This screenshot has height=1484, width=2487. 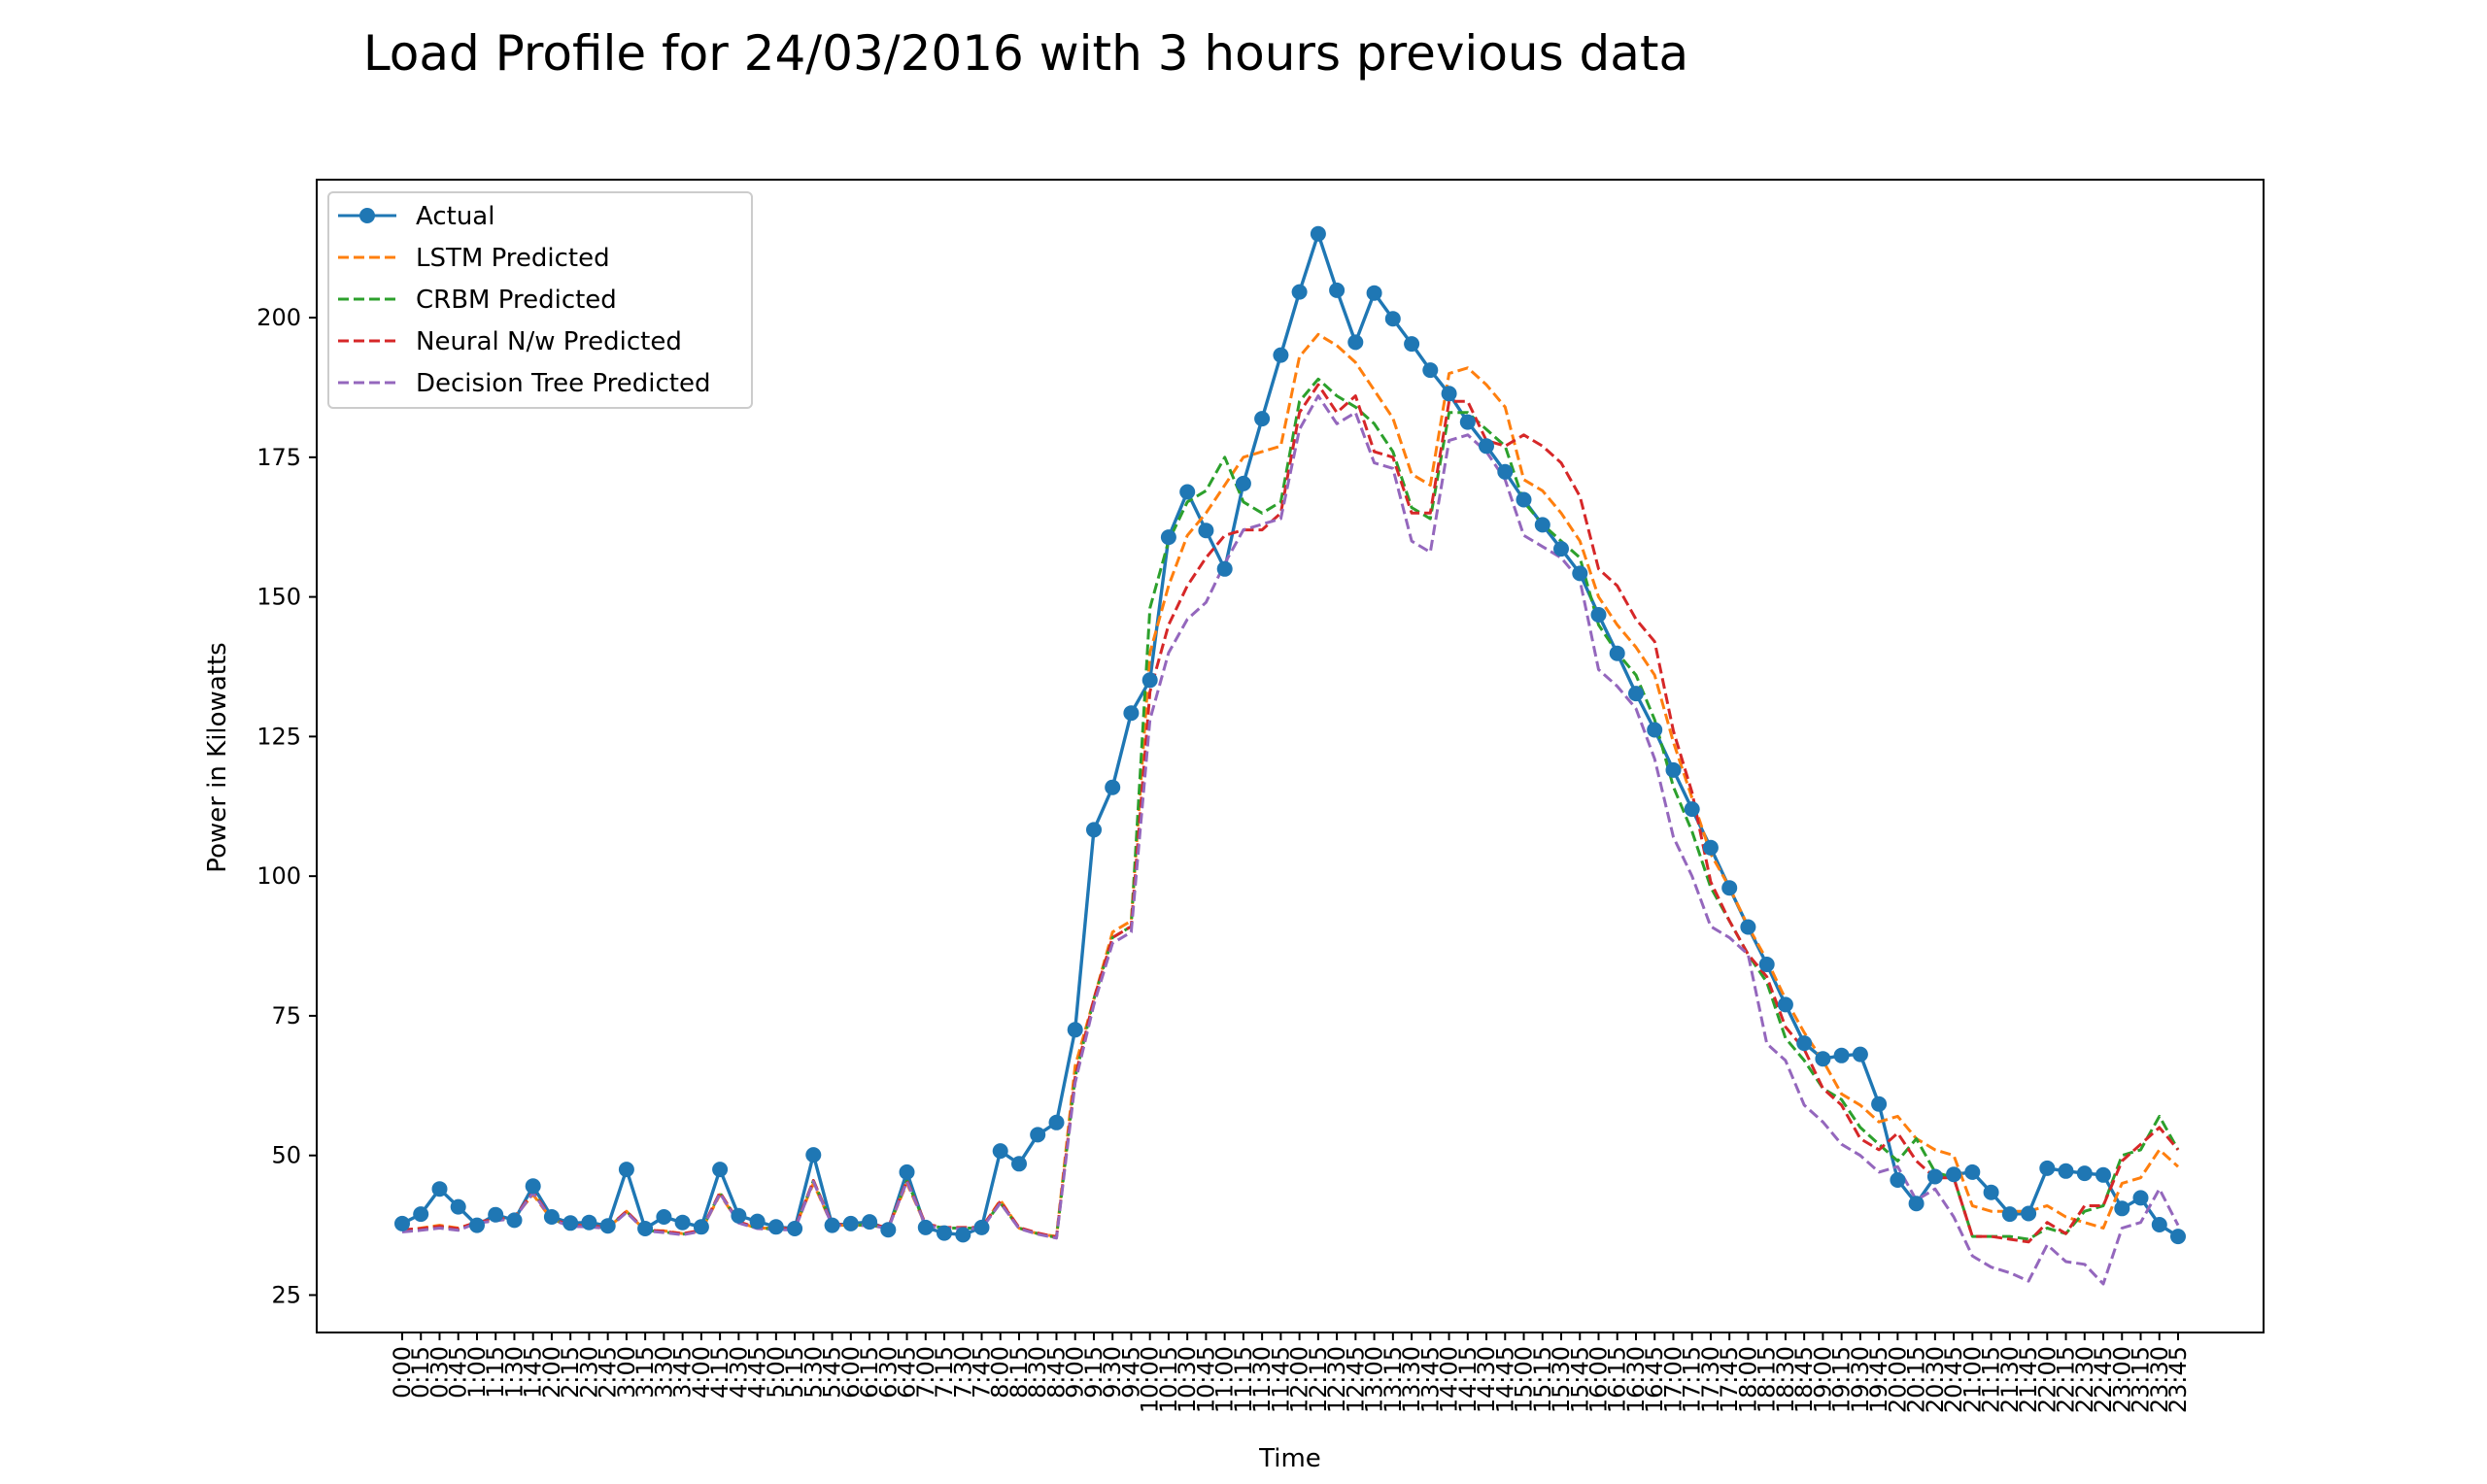 I want to click on x-tick-label-34: 8:30, so click(x=1037, y=1372).